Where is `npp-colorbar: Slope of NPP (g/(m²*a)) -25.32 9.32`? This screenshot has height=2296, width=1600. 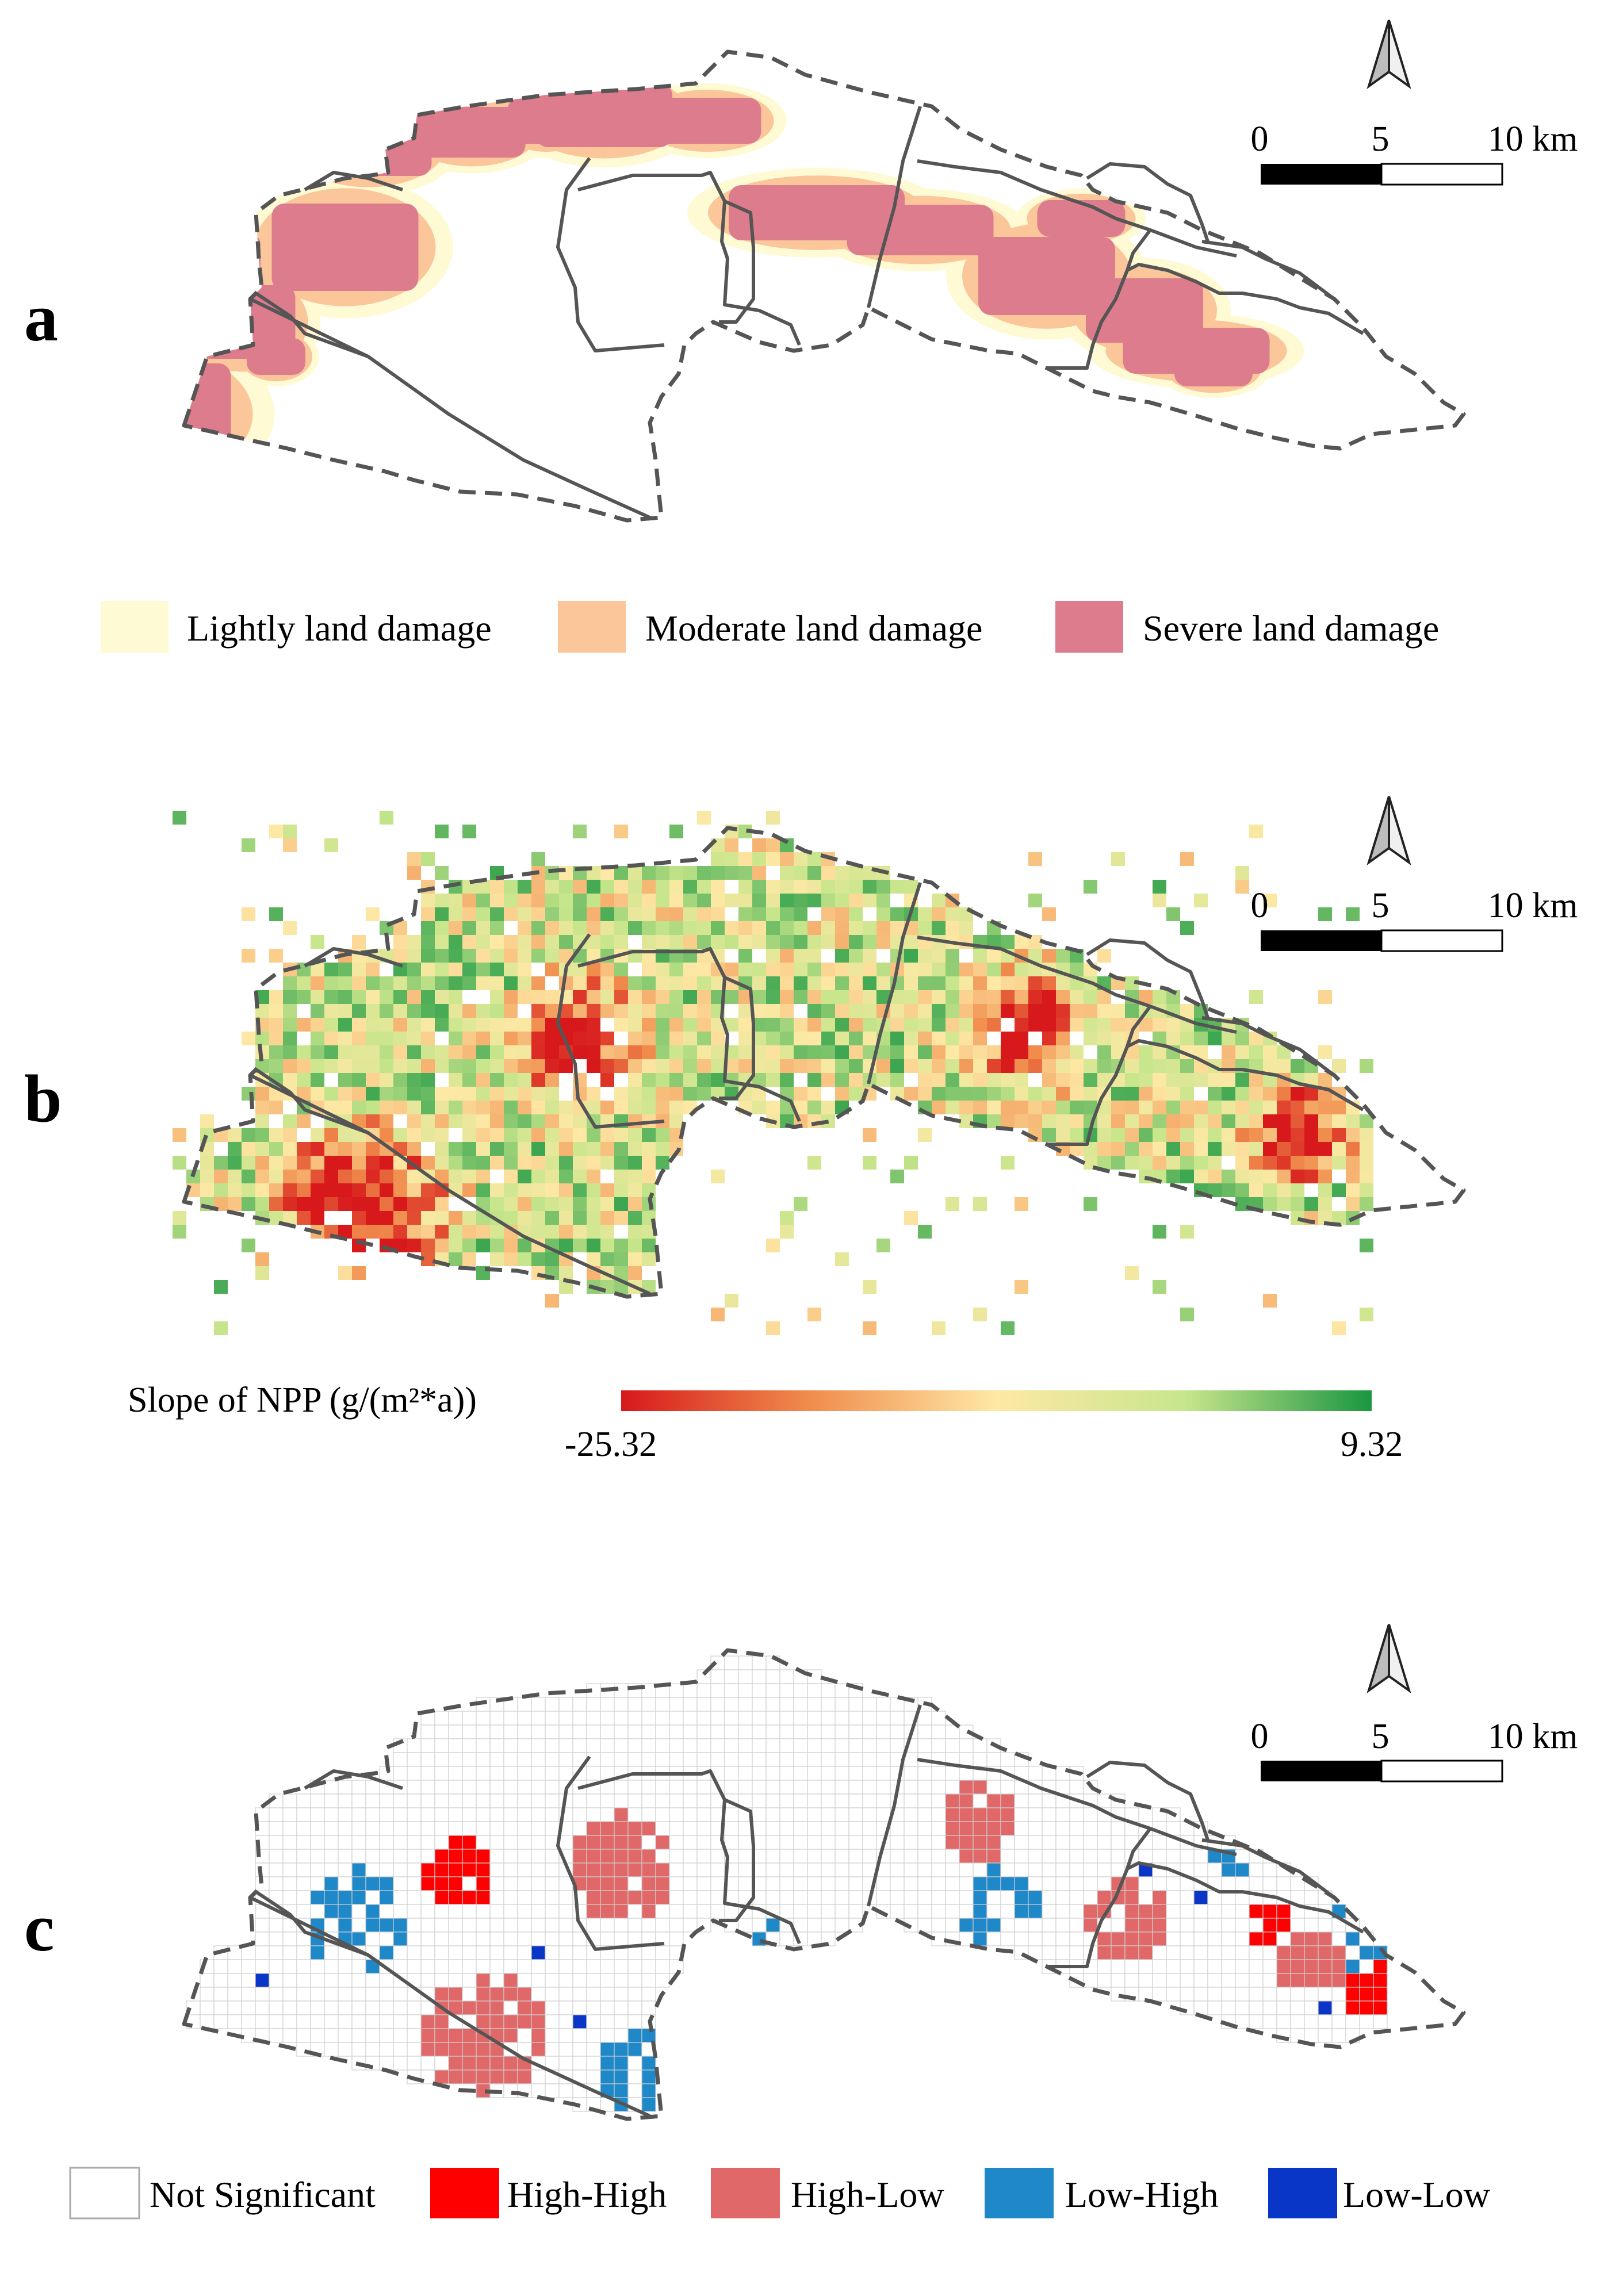 npp-colorbar: Slope of NPP (g/(m²*a)) -25.32 9.32 is located at coordinates (765, 1422).